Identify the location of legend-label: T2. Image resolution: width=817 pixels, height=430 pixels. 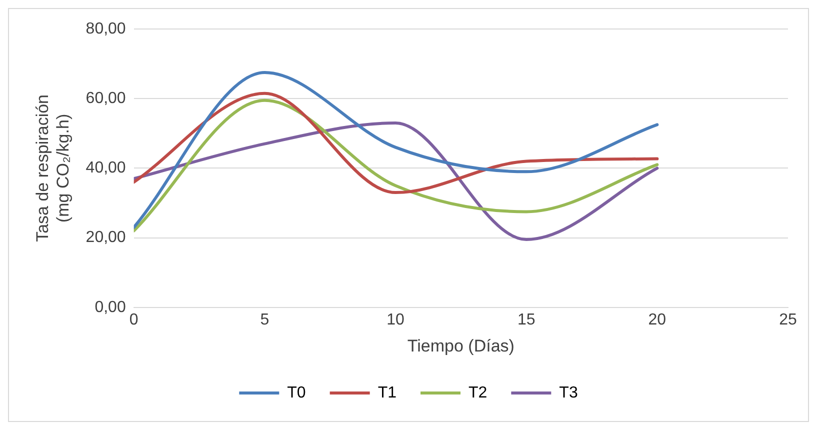
(478, 393).